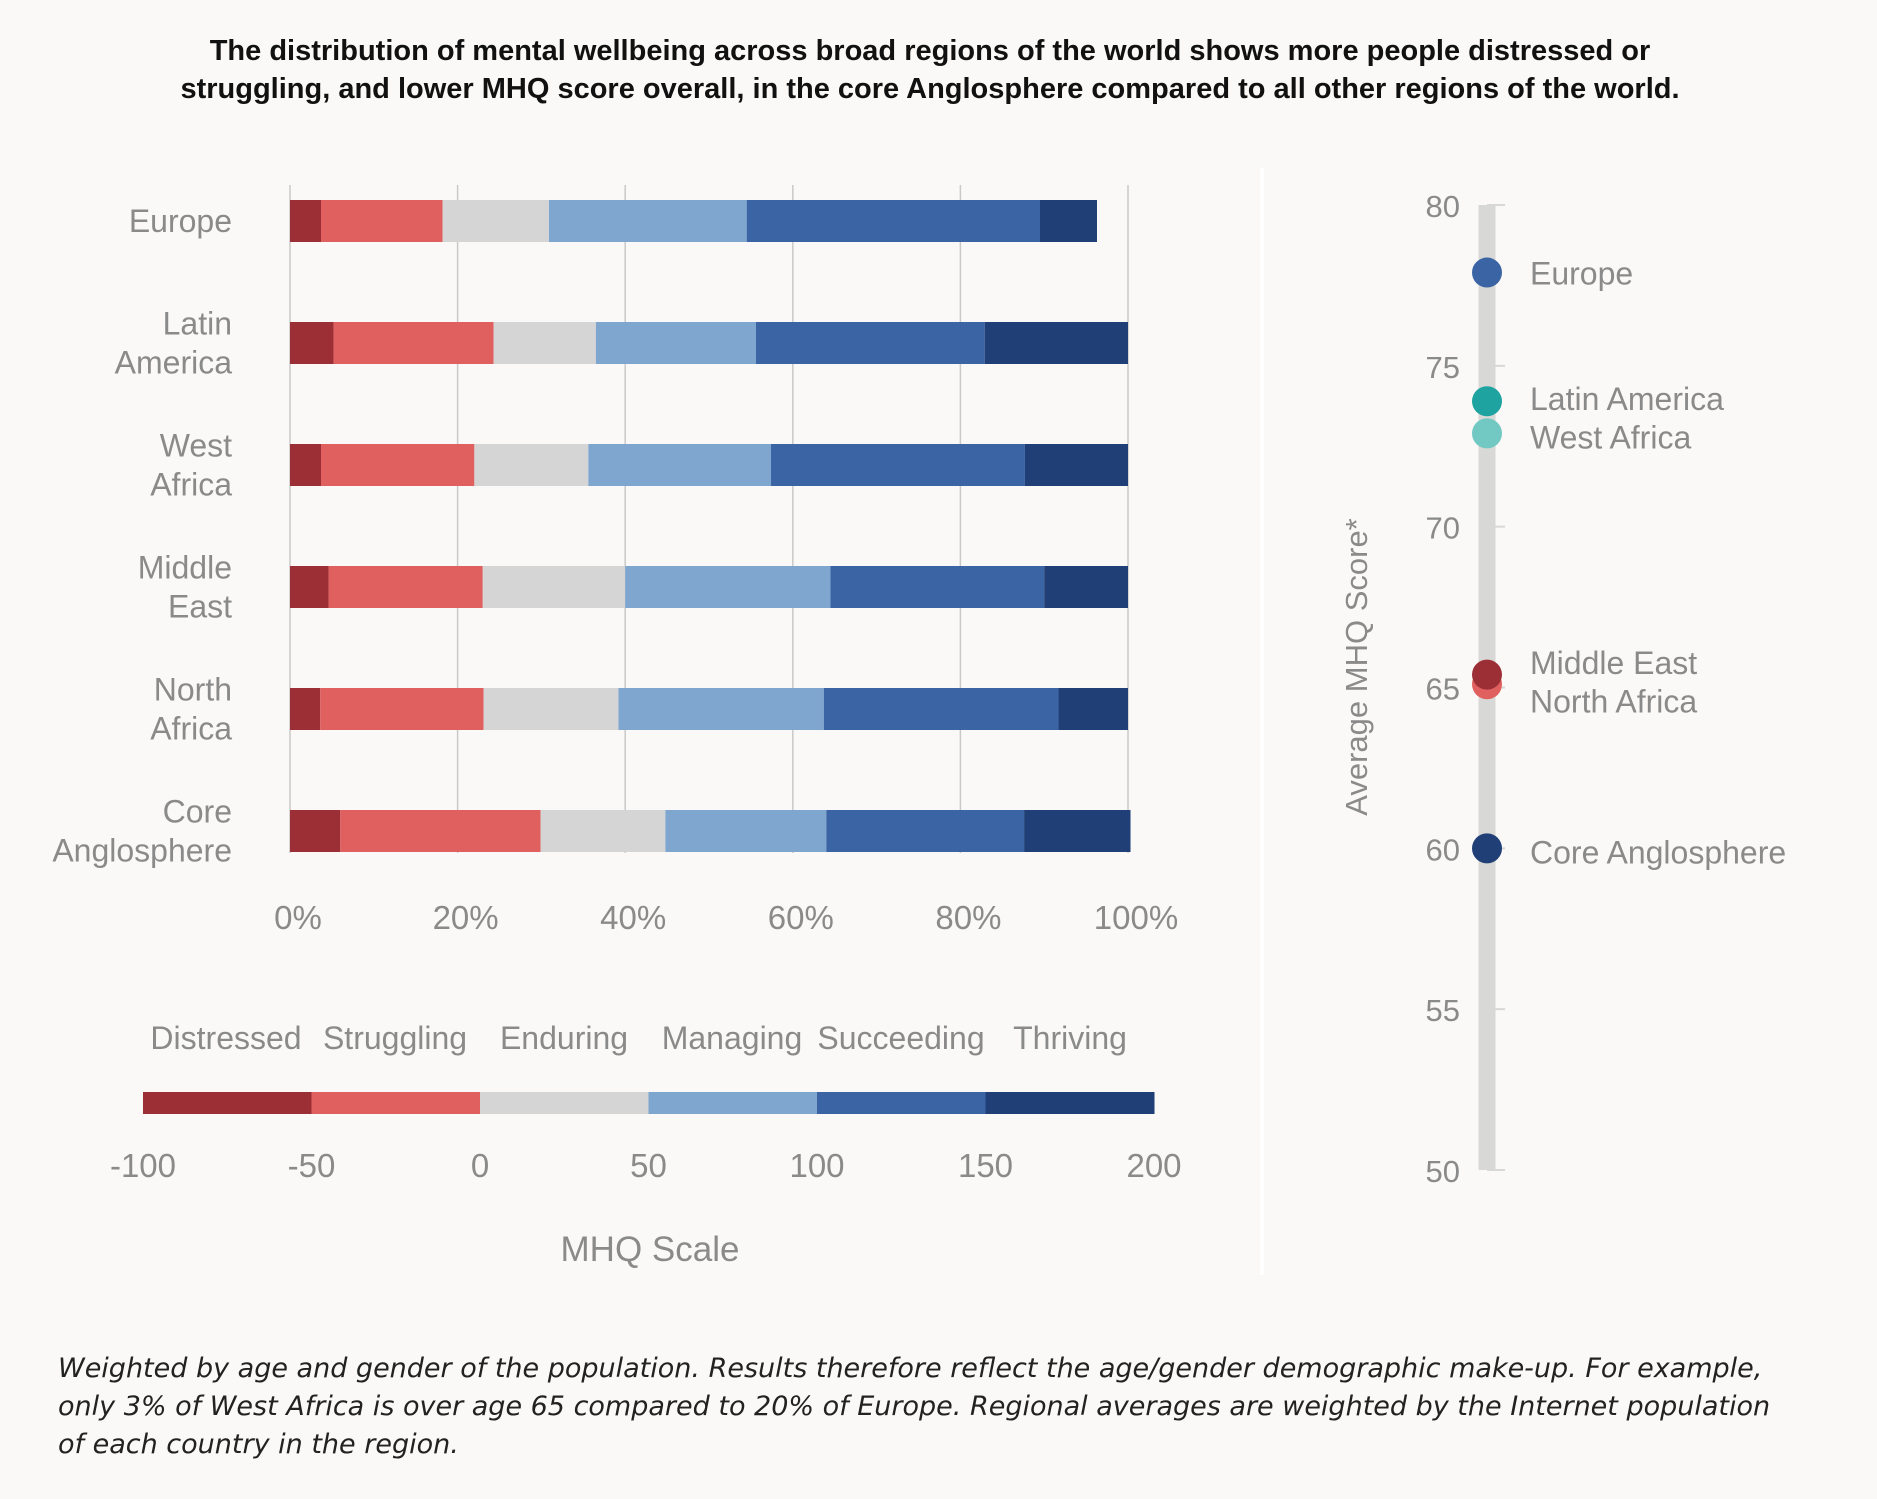 This screenshot has height=1499, width=1877. I want to click on legend-label: Struggling, so click(395, 1038).